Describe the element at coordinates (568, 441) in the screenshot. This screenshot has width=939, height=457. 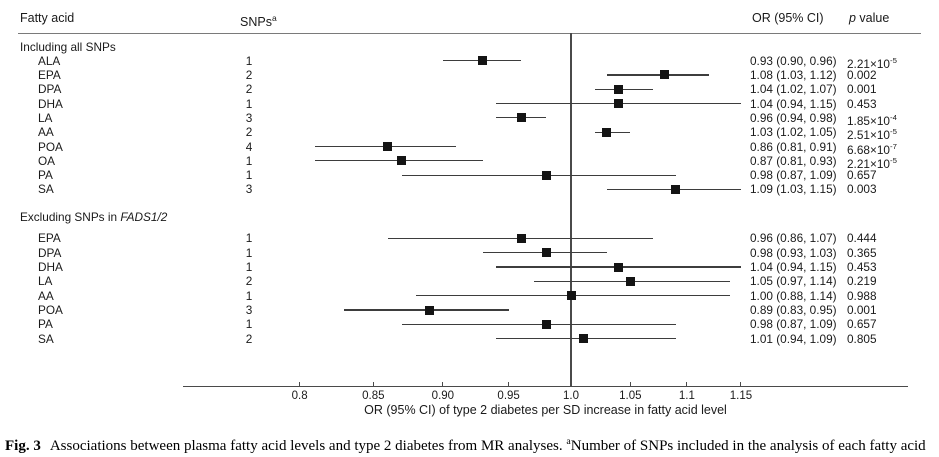
I see `figure-caption-footnote-mark: a` at that location.